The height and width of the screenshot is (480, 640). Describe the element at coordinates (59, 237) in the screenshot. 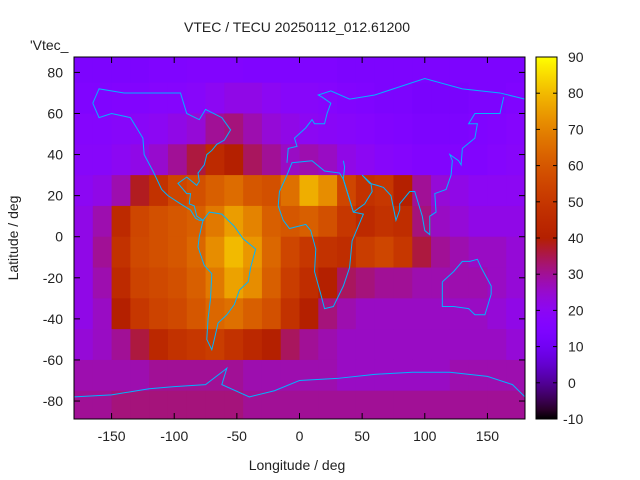

I see `y-tick-label: 0` at that location.